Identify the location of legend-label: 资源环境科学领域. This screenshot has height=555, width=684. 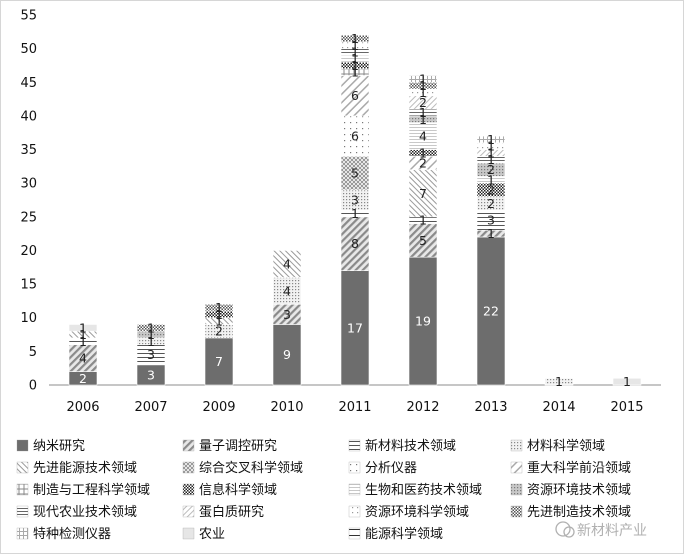
(417, 512).